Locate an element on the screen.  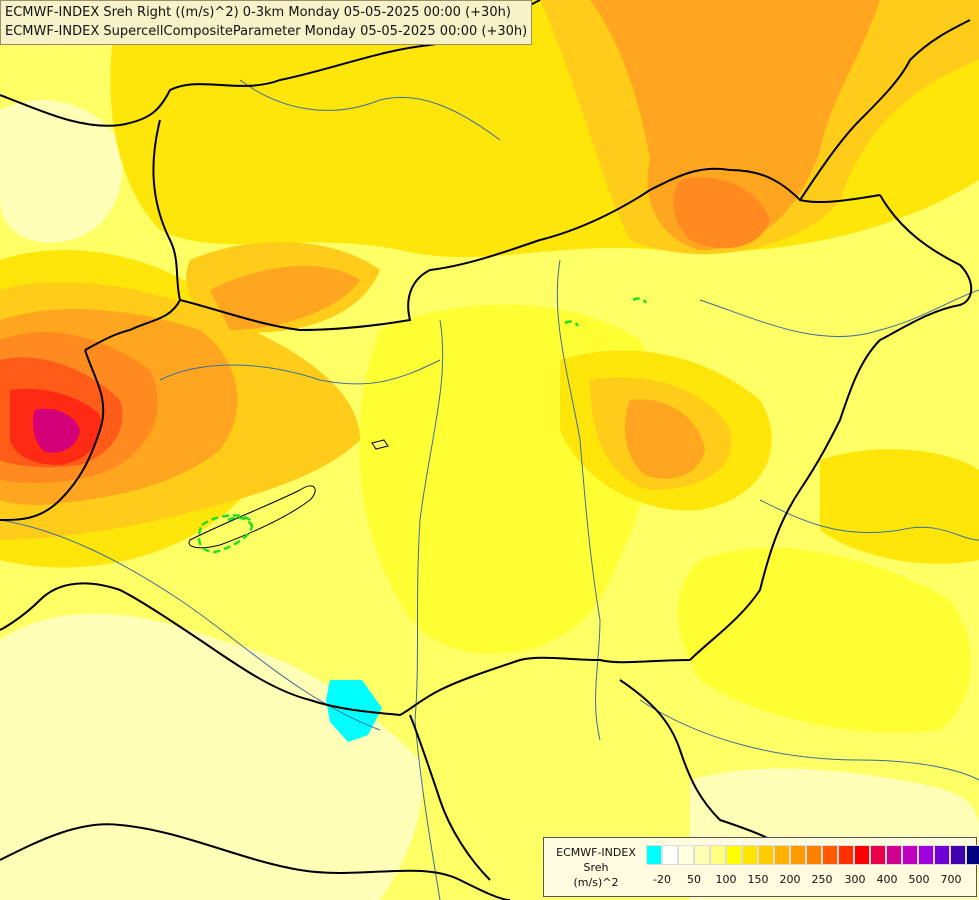
legend-tick-label: 150 is located at coordinates (758, 879).